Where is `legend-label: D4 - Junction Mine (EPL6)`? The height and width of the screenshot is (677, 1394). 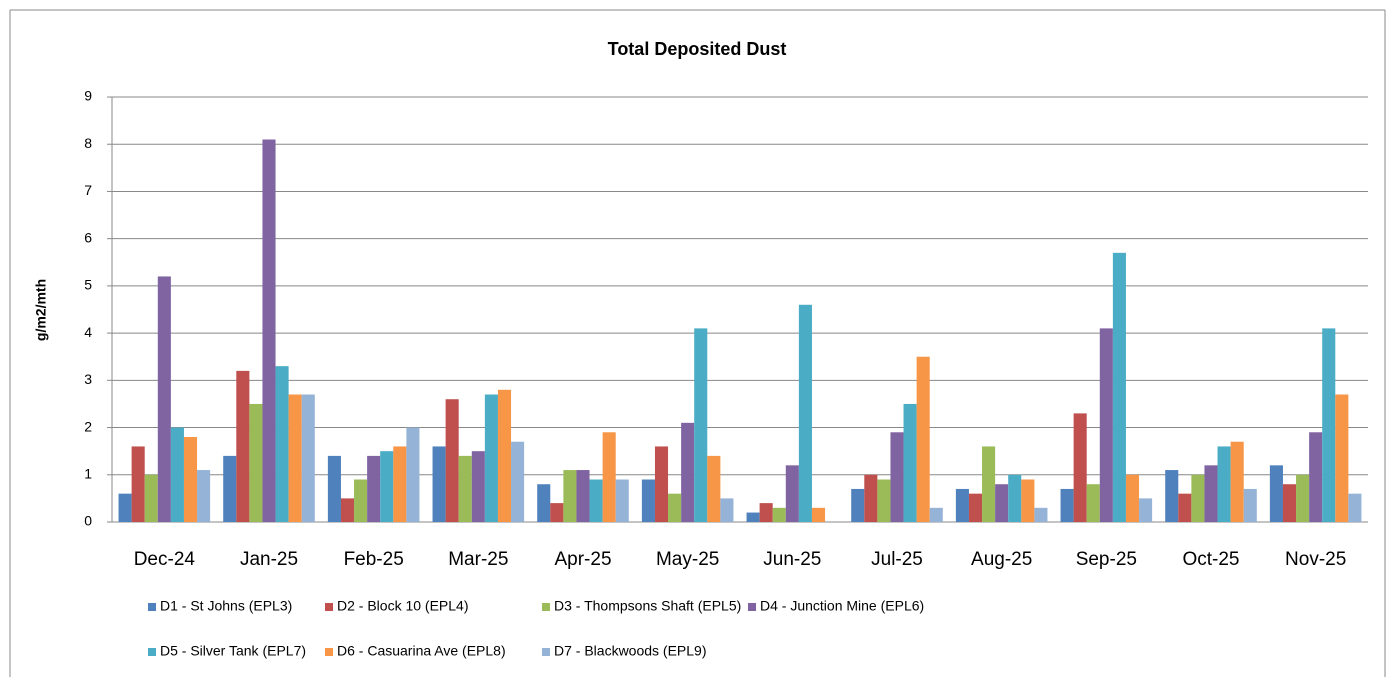 legend-label: D4 - Junction Mine (EPL6) is located at coordinates (842, 606).